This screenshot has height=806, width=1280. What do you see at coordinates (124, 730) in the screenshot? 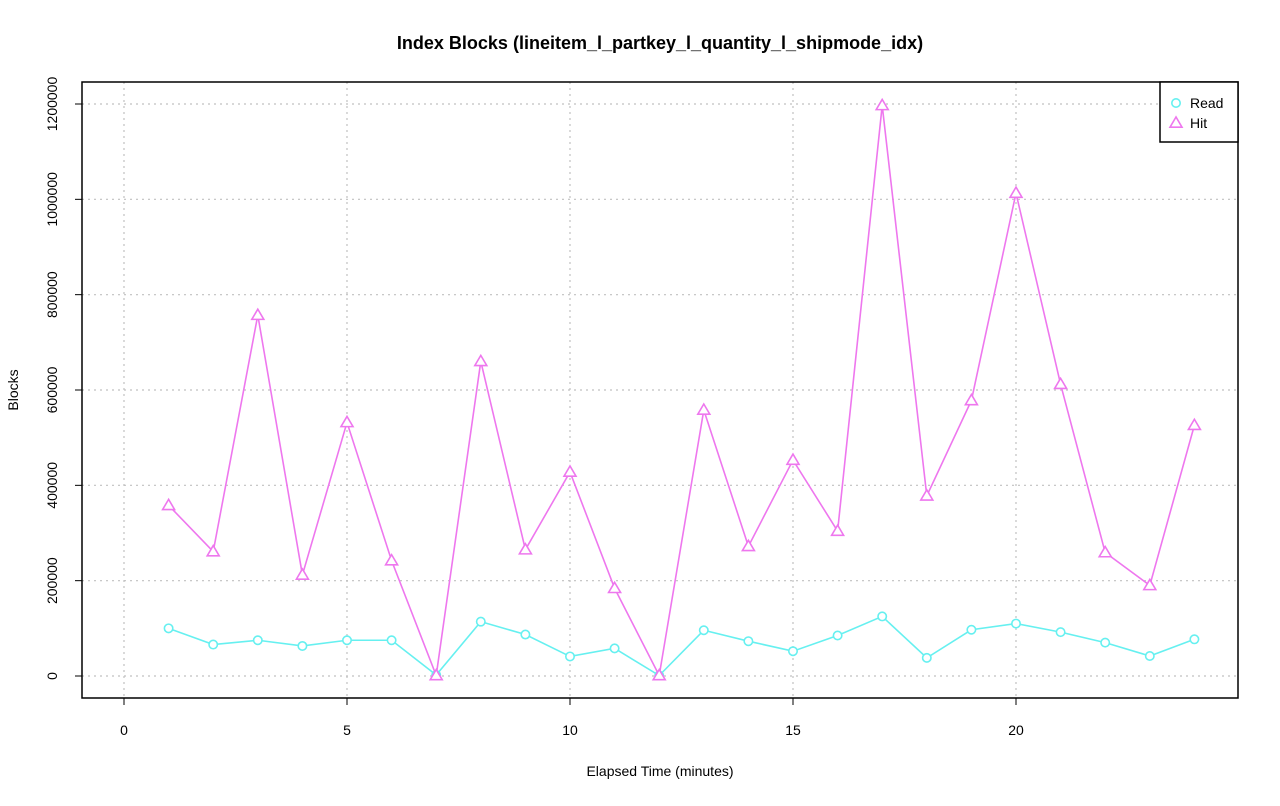
I see `x-tick-label: 0` at bounding box center [124, 730].